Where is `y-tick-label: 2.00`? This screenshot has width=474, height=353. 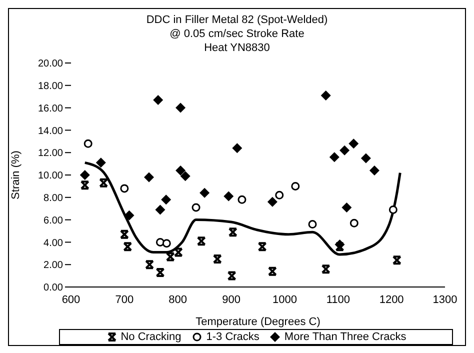 y-tick-label: 2.00 is located at coordinates (54, 266).